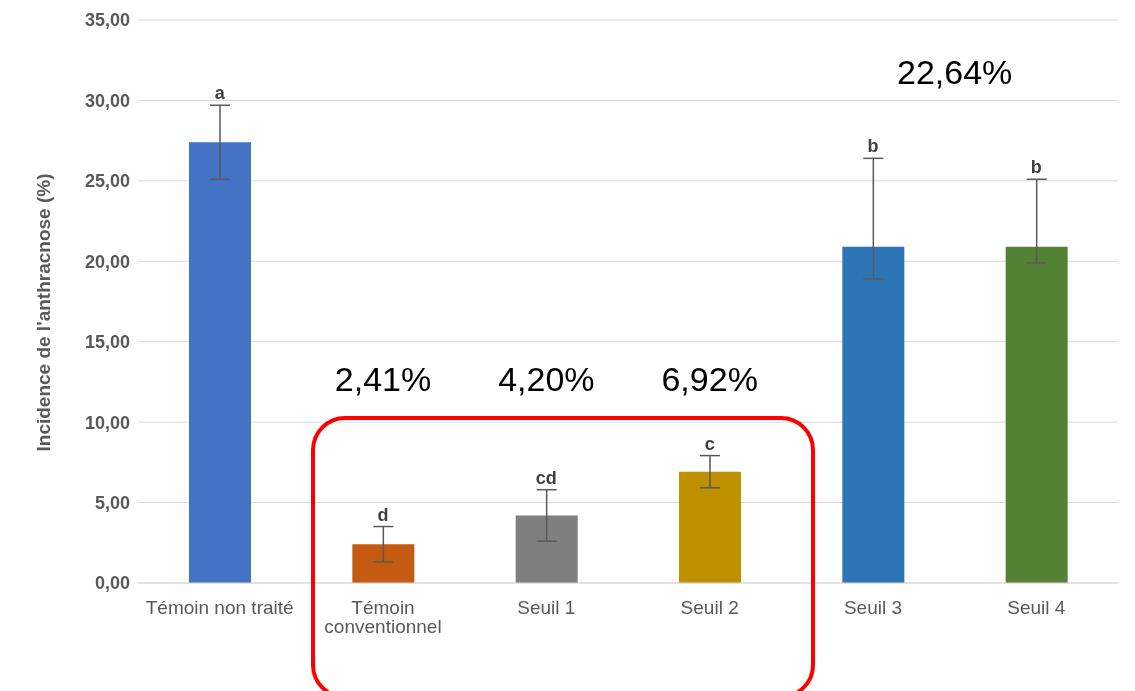 Image resolution: width=1135 pixels, height=691 pixels. What do you see at coordinates (112, 502) in the screenshot?
I see `y-tick-label: 5,00` at bounding box center [112, 502].